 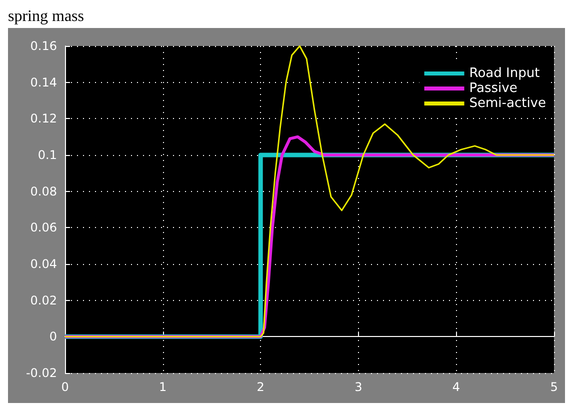 What do you see at coordinates (65, 387) in the screenshot?
I see `x-tick-label: 0` at bounding box center [65, 387].